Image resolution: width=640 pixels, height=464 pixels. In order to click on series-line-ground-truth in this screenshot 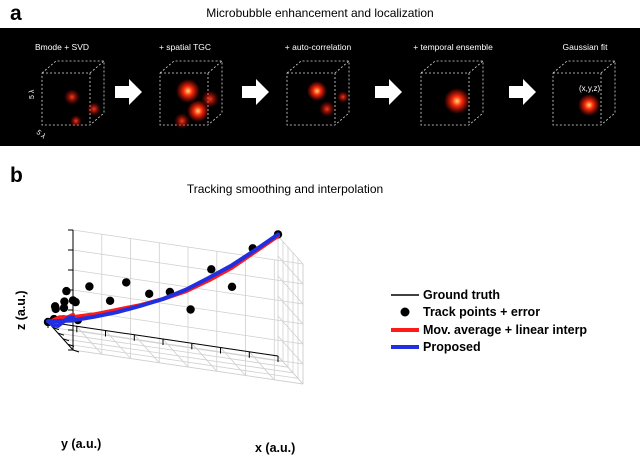, I will do `click(163, 280)`.